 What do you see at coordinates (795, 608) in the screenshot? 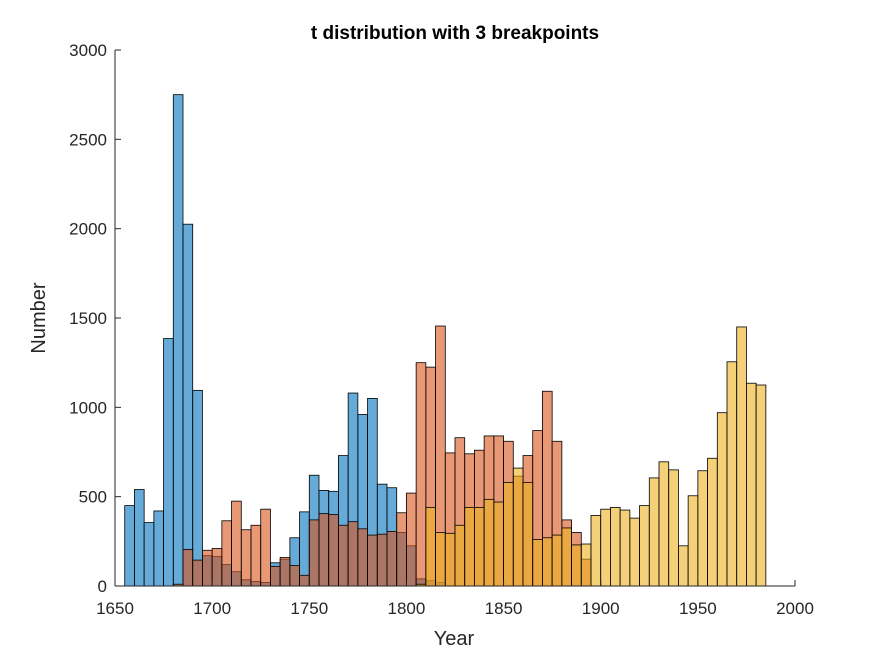
I see `x-tick-label: 2000` at bounding box center [795, 608].